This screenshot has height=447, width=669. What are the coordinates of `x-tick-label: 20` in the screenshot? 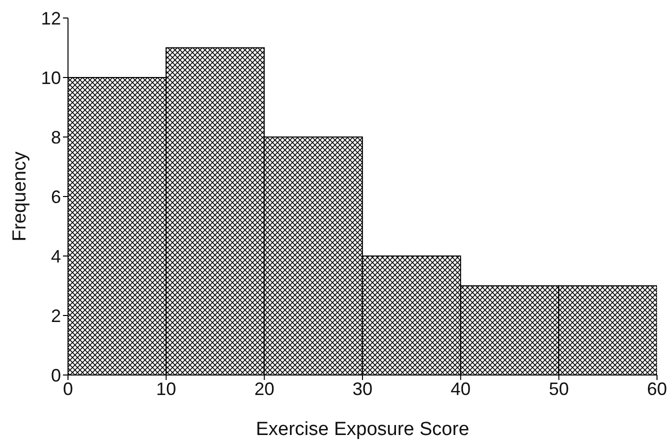 It's located at (264, 388).